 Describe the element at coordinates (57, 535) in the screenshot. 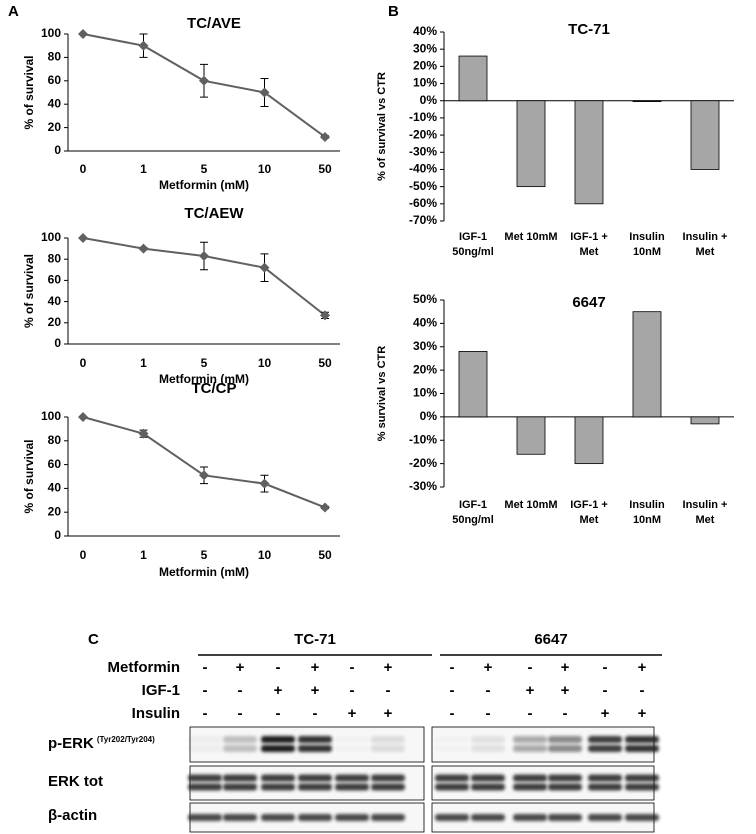

I see `y-tick-label: 0` at that location.